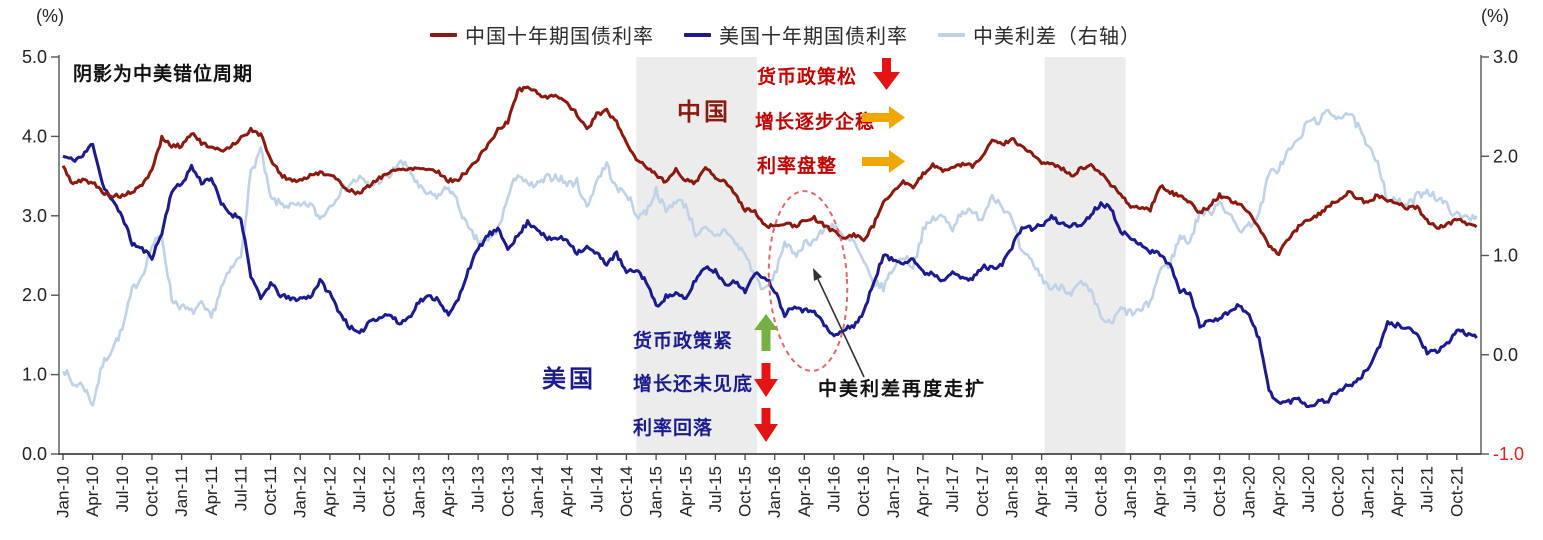 The width and height of the screenshot is (1543, 540). What do you see at coordinates (807, 77) in the screenshot?
I see `china-annotation-monetary-policy: 货币政策松` at bounding box center [807, 77].